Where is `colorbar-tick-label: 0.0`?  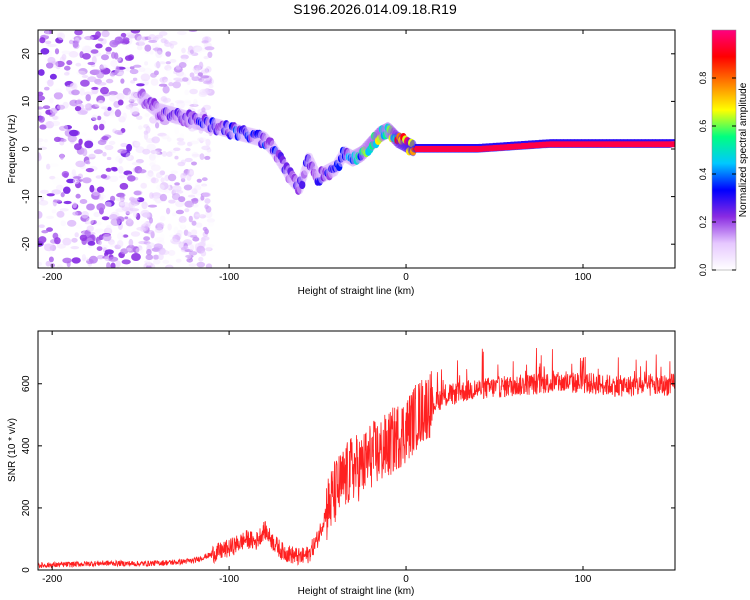
colorbar-tick-label: 0.0 is located at coordinates (703, 270).